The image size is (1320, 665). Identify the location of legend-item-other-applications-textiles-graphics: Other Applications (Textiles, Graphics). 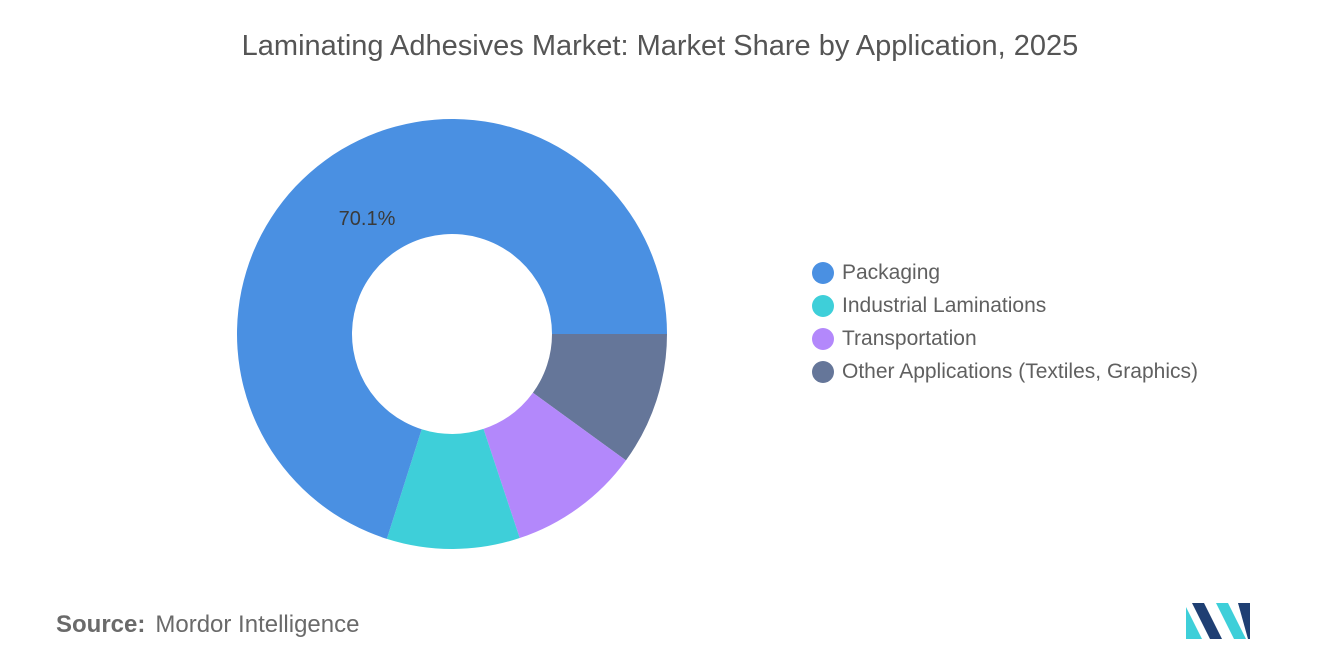
(1005, 371).